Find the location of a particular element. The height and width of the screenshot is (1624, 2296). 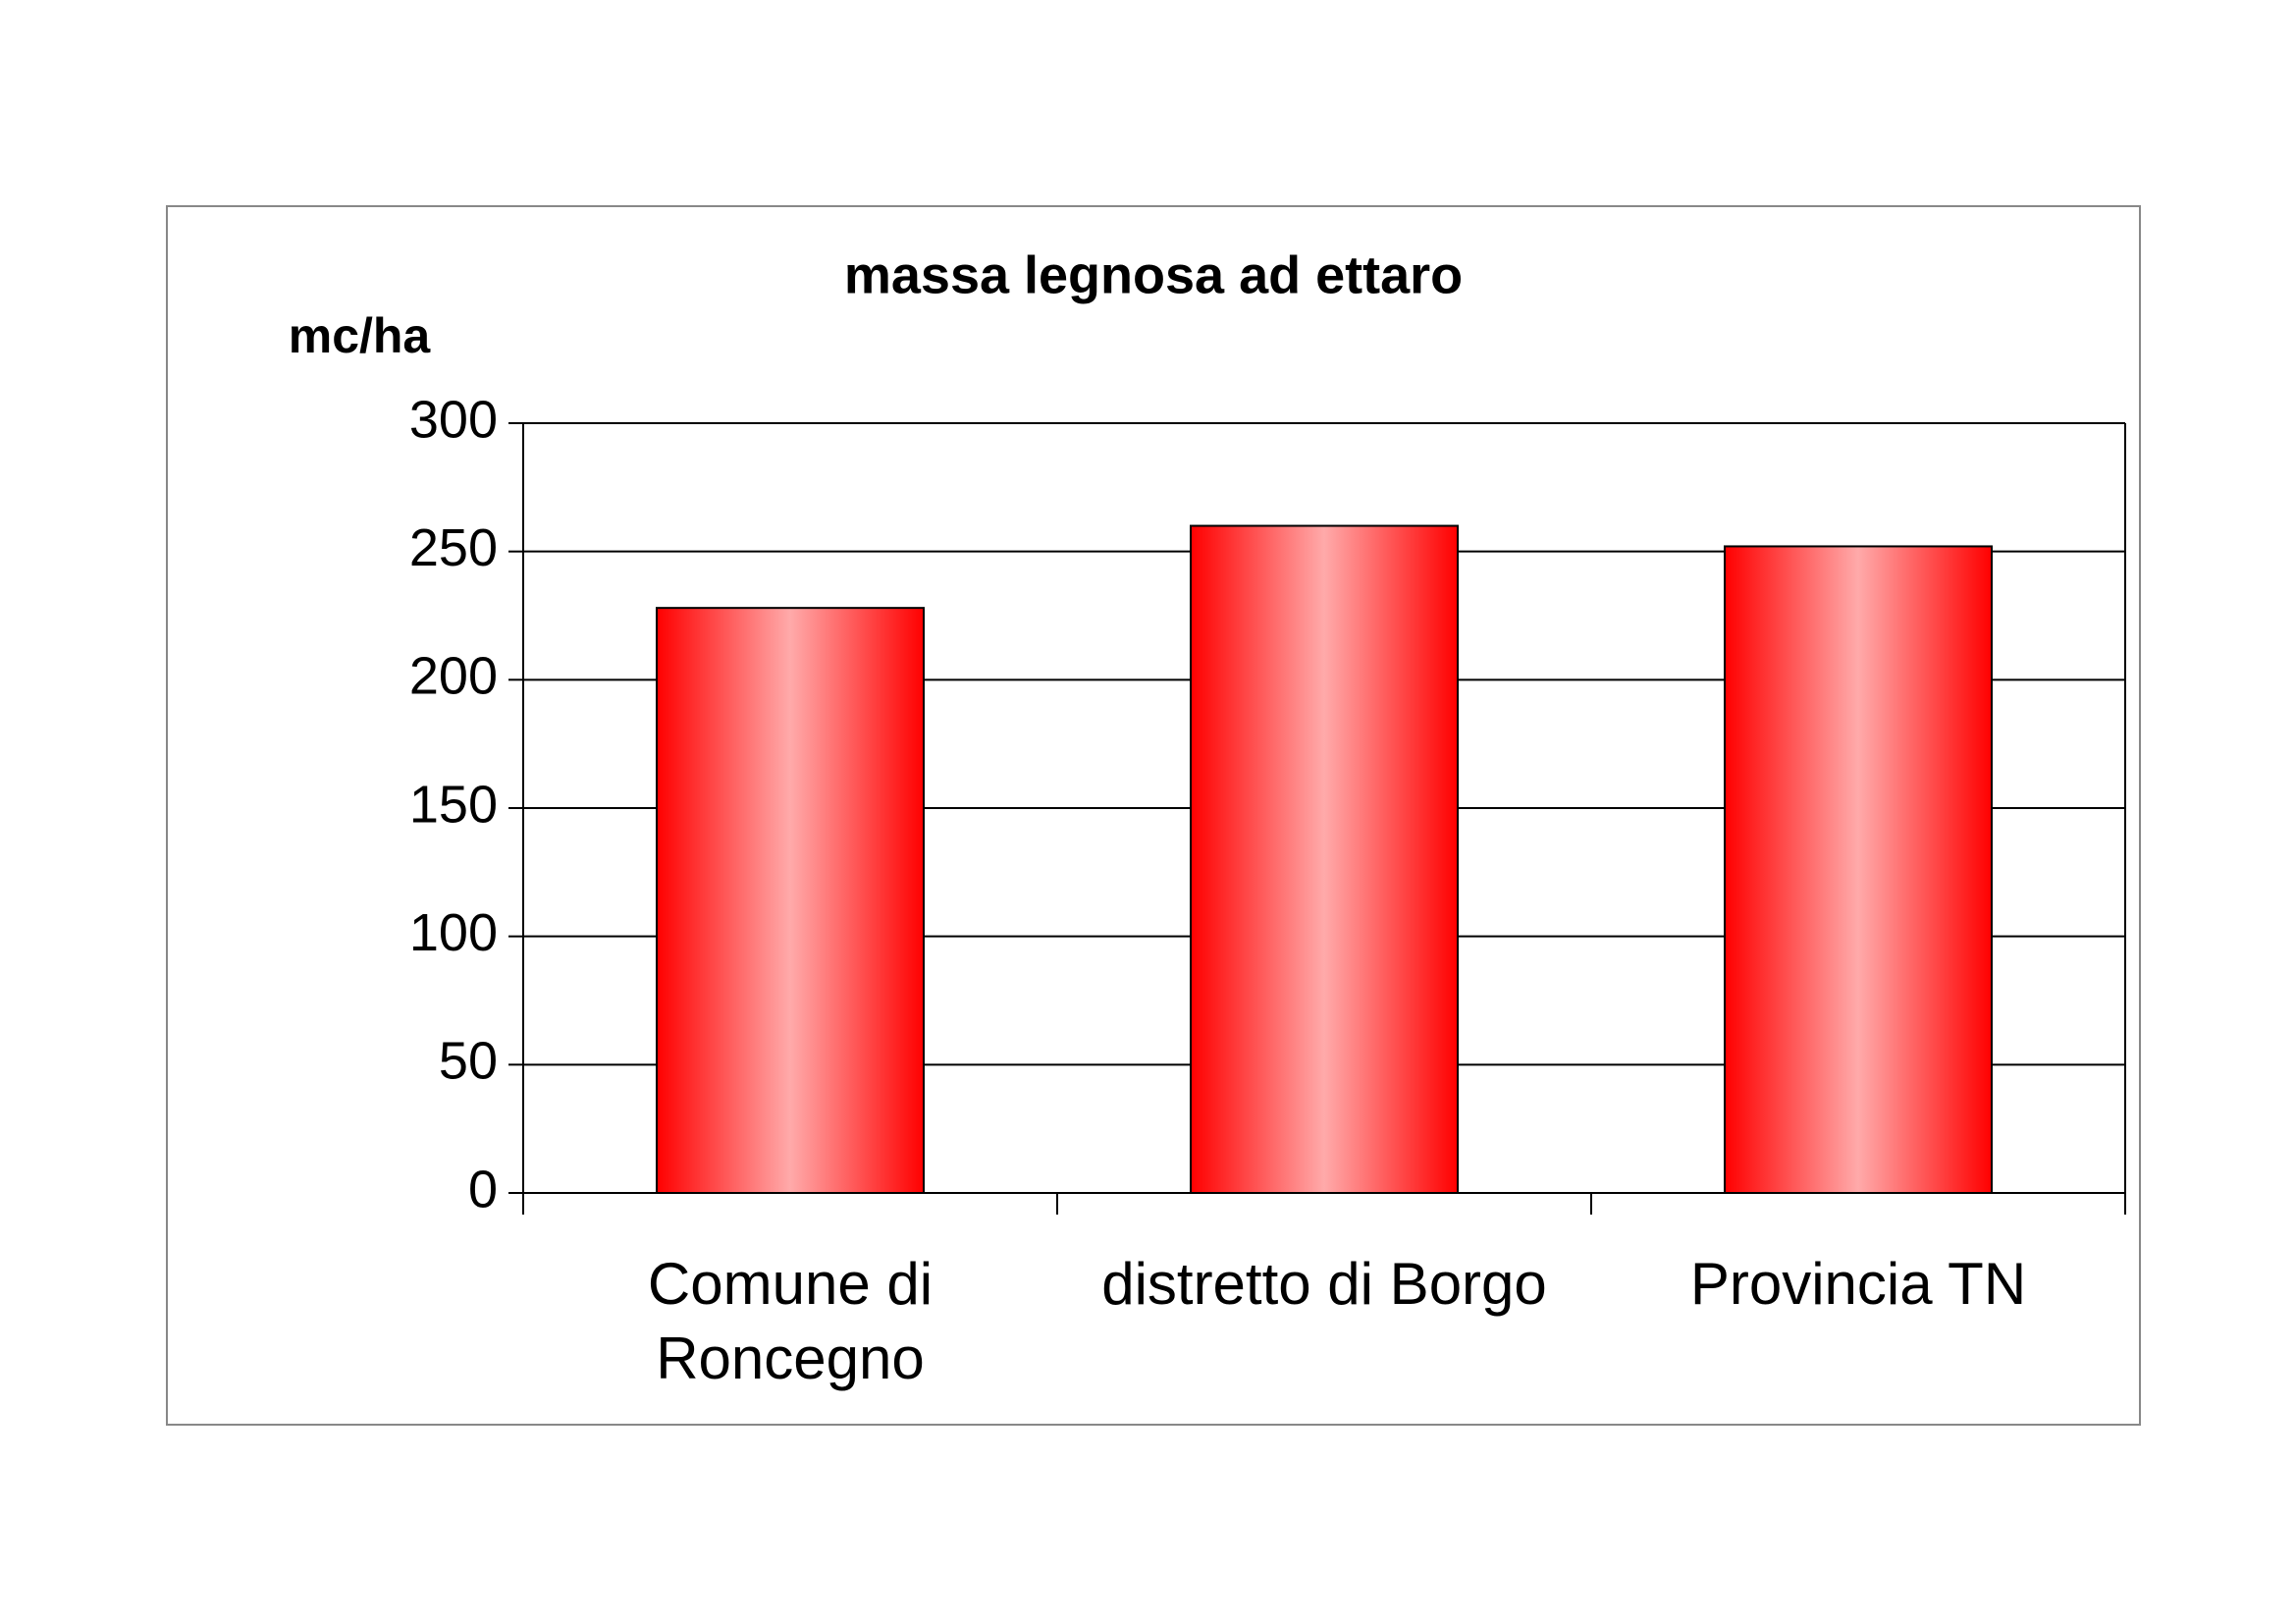

y-tick-label: 200 is located at coordinates (453, 676).